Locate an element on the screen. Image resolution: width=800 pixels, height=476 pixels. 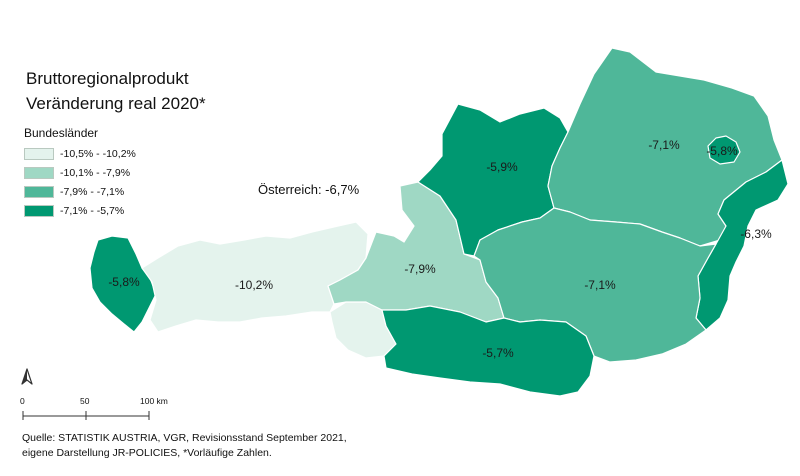
legend-label: -10,5% - -10,2% is located at coordinates (98, 154).